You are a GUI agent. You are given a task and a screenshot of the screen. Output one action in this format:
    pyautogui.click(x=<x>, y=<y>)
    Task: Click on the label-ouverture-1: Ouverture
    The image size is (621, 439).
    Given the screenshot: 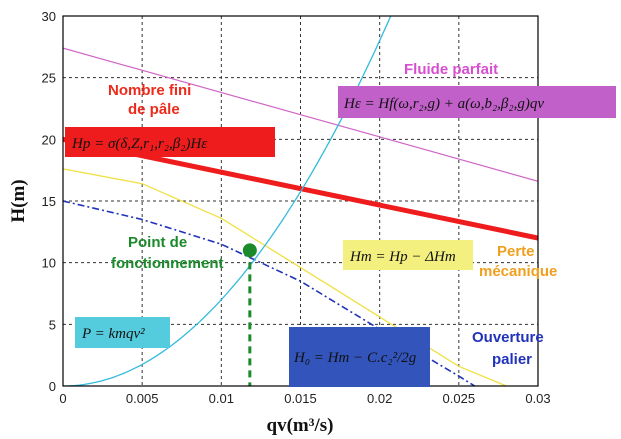 What is the action you would take?
    pyautogui.click(x=508, y=337)
    